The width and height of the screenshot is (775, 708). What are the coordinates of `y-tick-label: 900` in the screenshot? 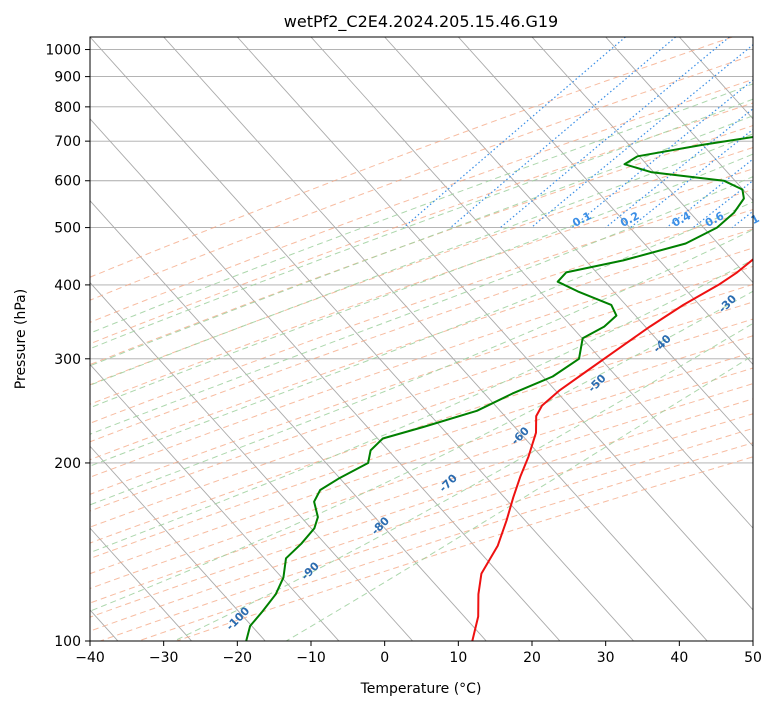 It's located at (67, 78).